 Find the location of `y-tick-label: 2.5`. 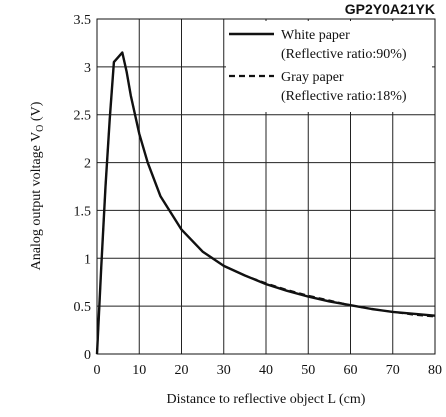

y-tick-label: 2.5 is located at coordinates (83, 116).